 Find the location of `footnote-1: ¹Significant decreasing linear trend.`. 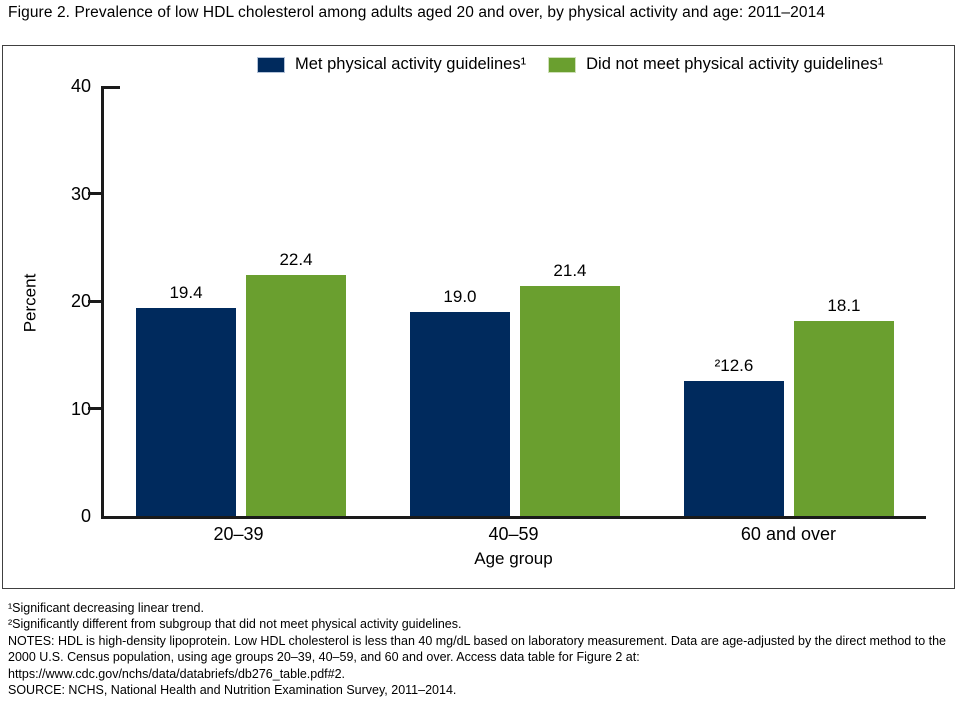

footnote-1: ¹Significant decreasing linear trend. is located at coordinates (106, 608).